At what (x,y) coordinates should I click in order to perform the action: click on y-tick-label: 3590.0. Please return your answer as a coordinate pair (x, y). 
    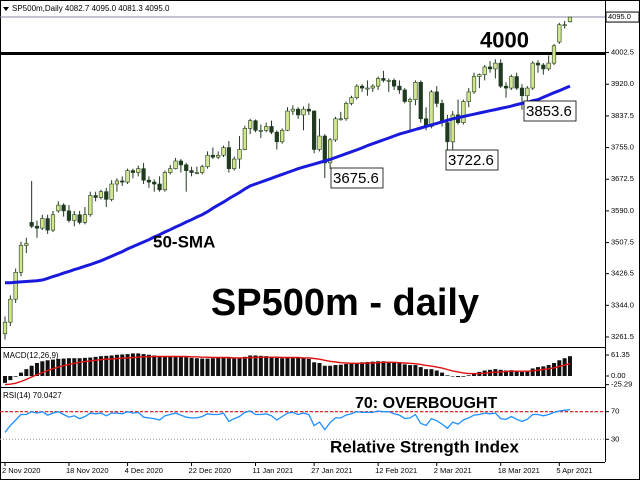
    Looking at the image, I should click on (622, 210).